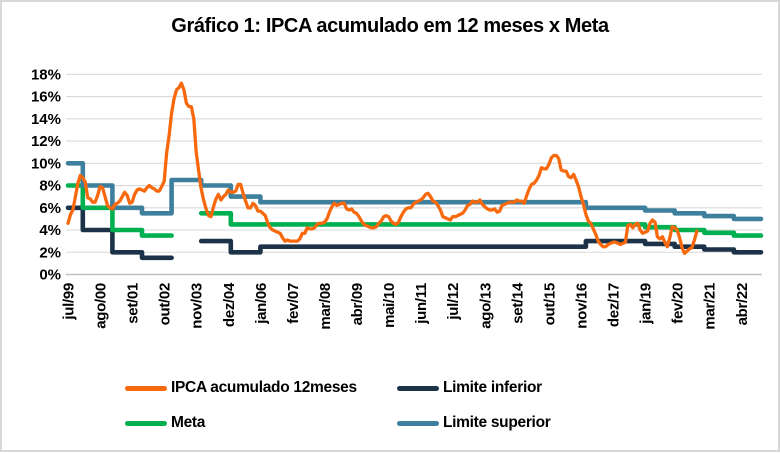  Describe the element at coordinates (46, 141) in the screenshot. I see `y-axis-label: 12%` at that location.